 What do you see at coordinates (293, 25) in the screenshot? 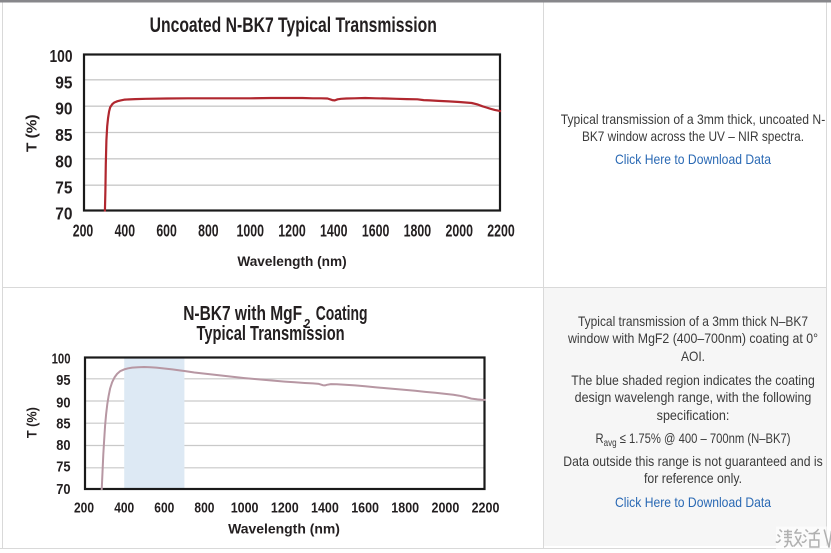
I see `svg-text:Uncoated N-BK7 Typical Transmi: Uncoated N-BK7 Typical Transmission` at bounding box center [293, 25].